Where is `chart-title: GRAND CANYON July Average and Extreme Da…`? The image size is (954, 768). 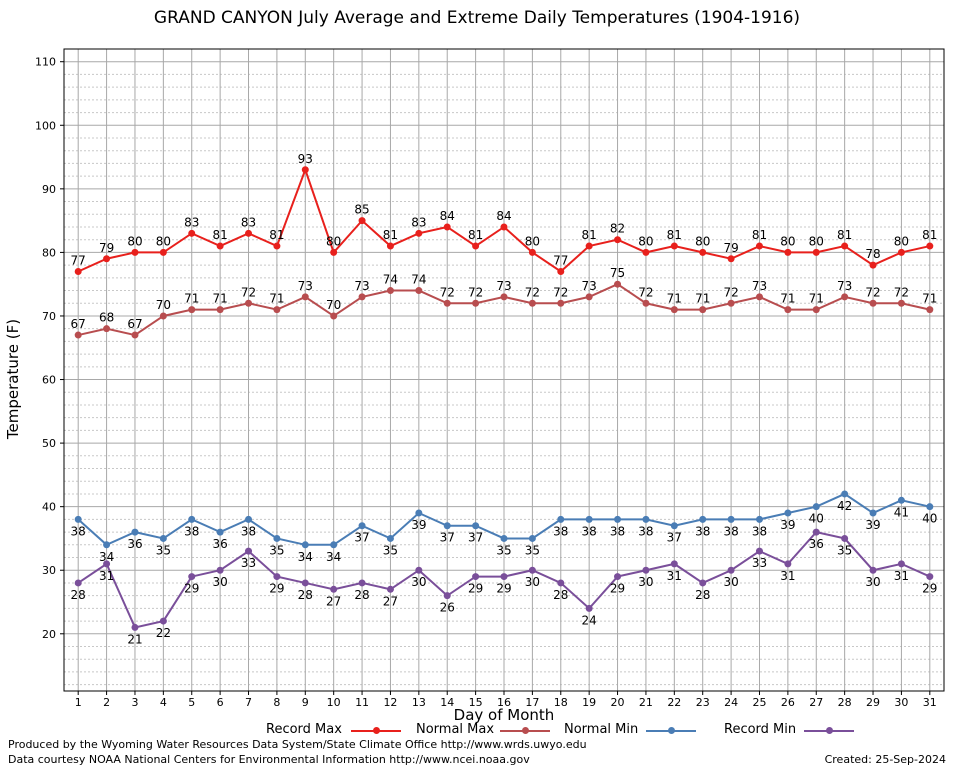 chart-title: GRAND CANYON July Average and Extreme Da… is located at coordinates (477, 18).